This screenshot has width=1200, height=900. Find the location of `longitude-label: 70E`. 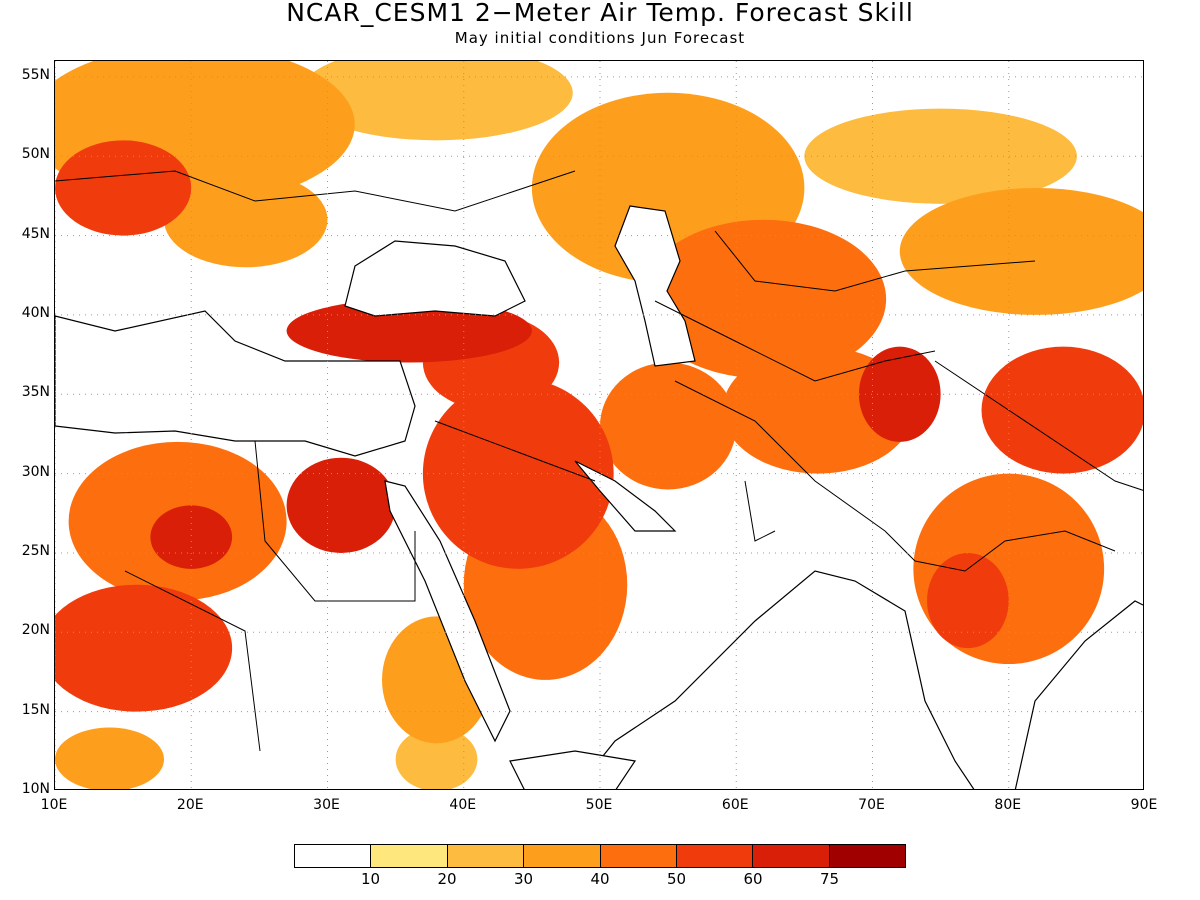

longitude-label: 70E is located at coordinates (871, 805).